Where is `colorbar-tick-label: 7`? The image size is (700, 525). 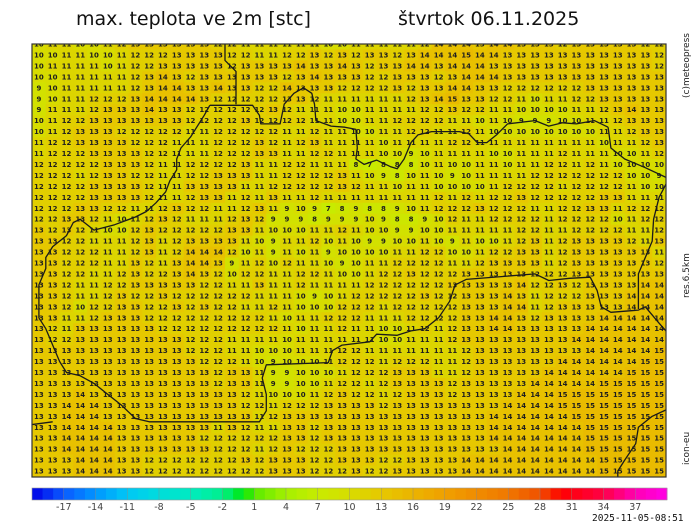
colorbar-tick-label: 7 is located at coordinates (318, 507).